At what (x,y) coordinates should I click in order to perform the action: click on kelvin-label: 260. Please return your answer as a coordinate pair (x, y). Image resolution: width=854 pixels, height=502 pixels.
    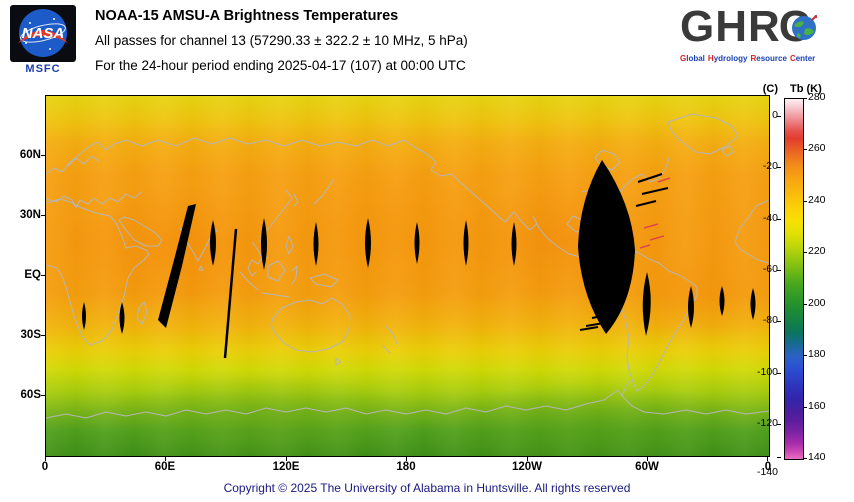
    Looking at the image, I should click on (817, 148).